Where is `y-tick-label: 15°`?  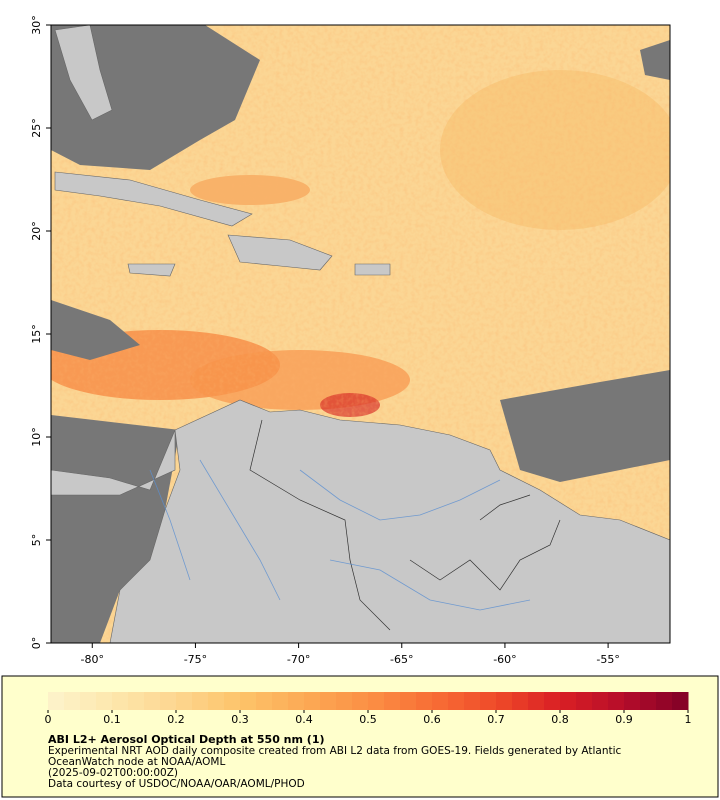
y-tick-label: 15° is located at coordinates (36, 334).